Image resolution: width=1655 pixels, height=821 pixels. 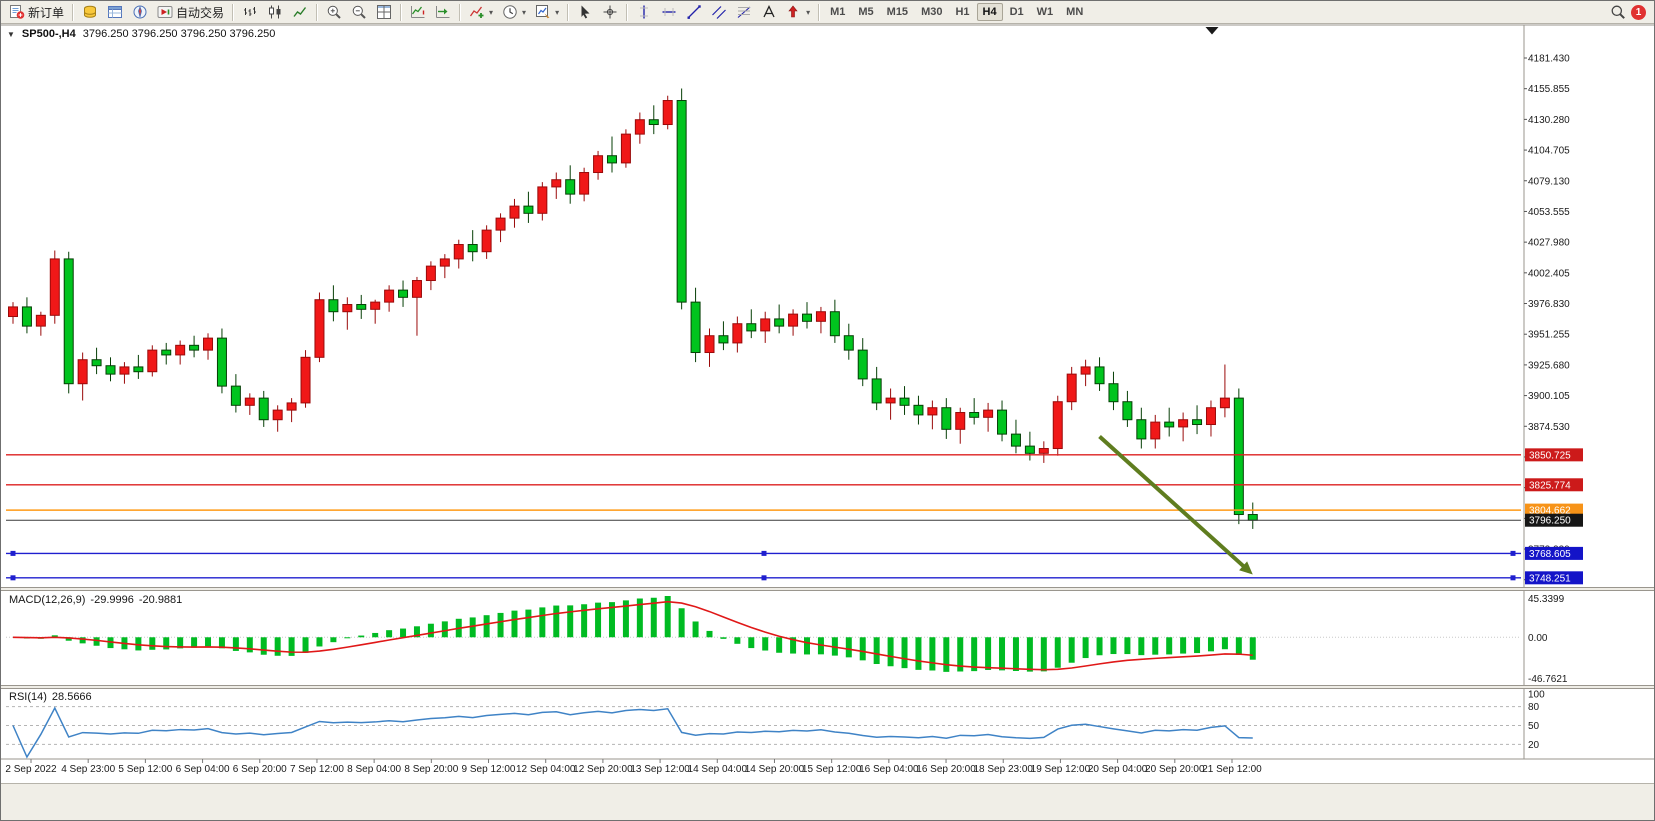 I want to click on toolbar-vertical-line-tool-button, so click(x=644, y=12).